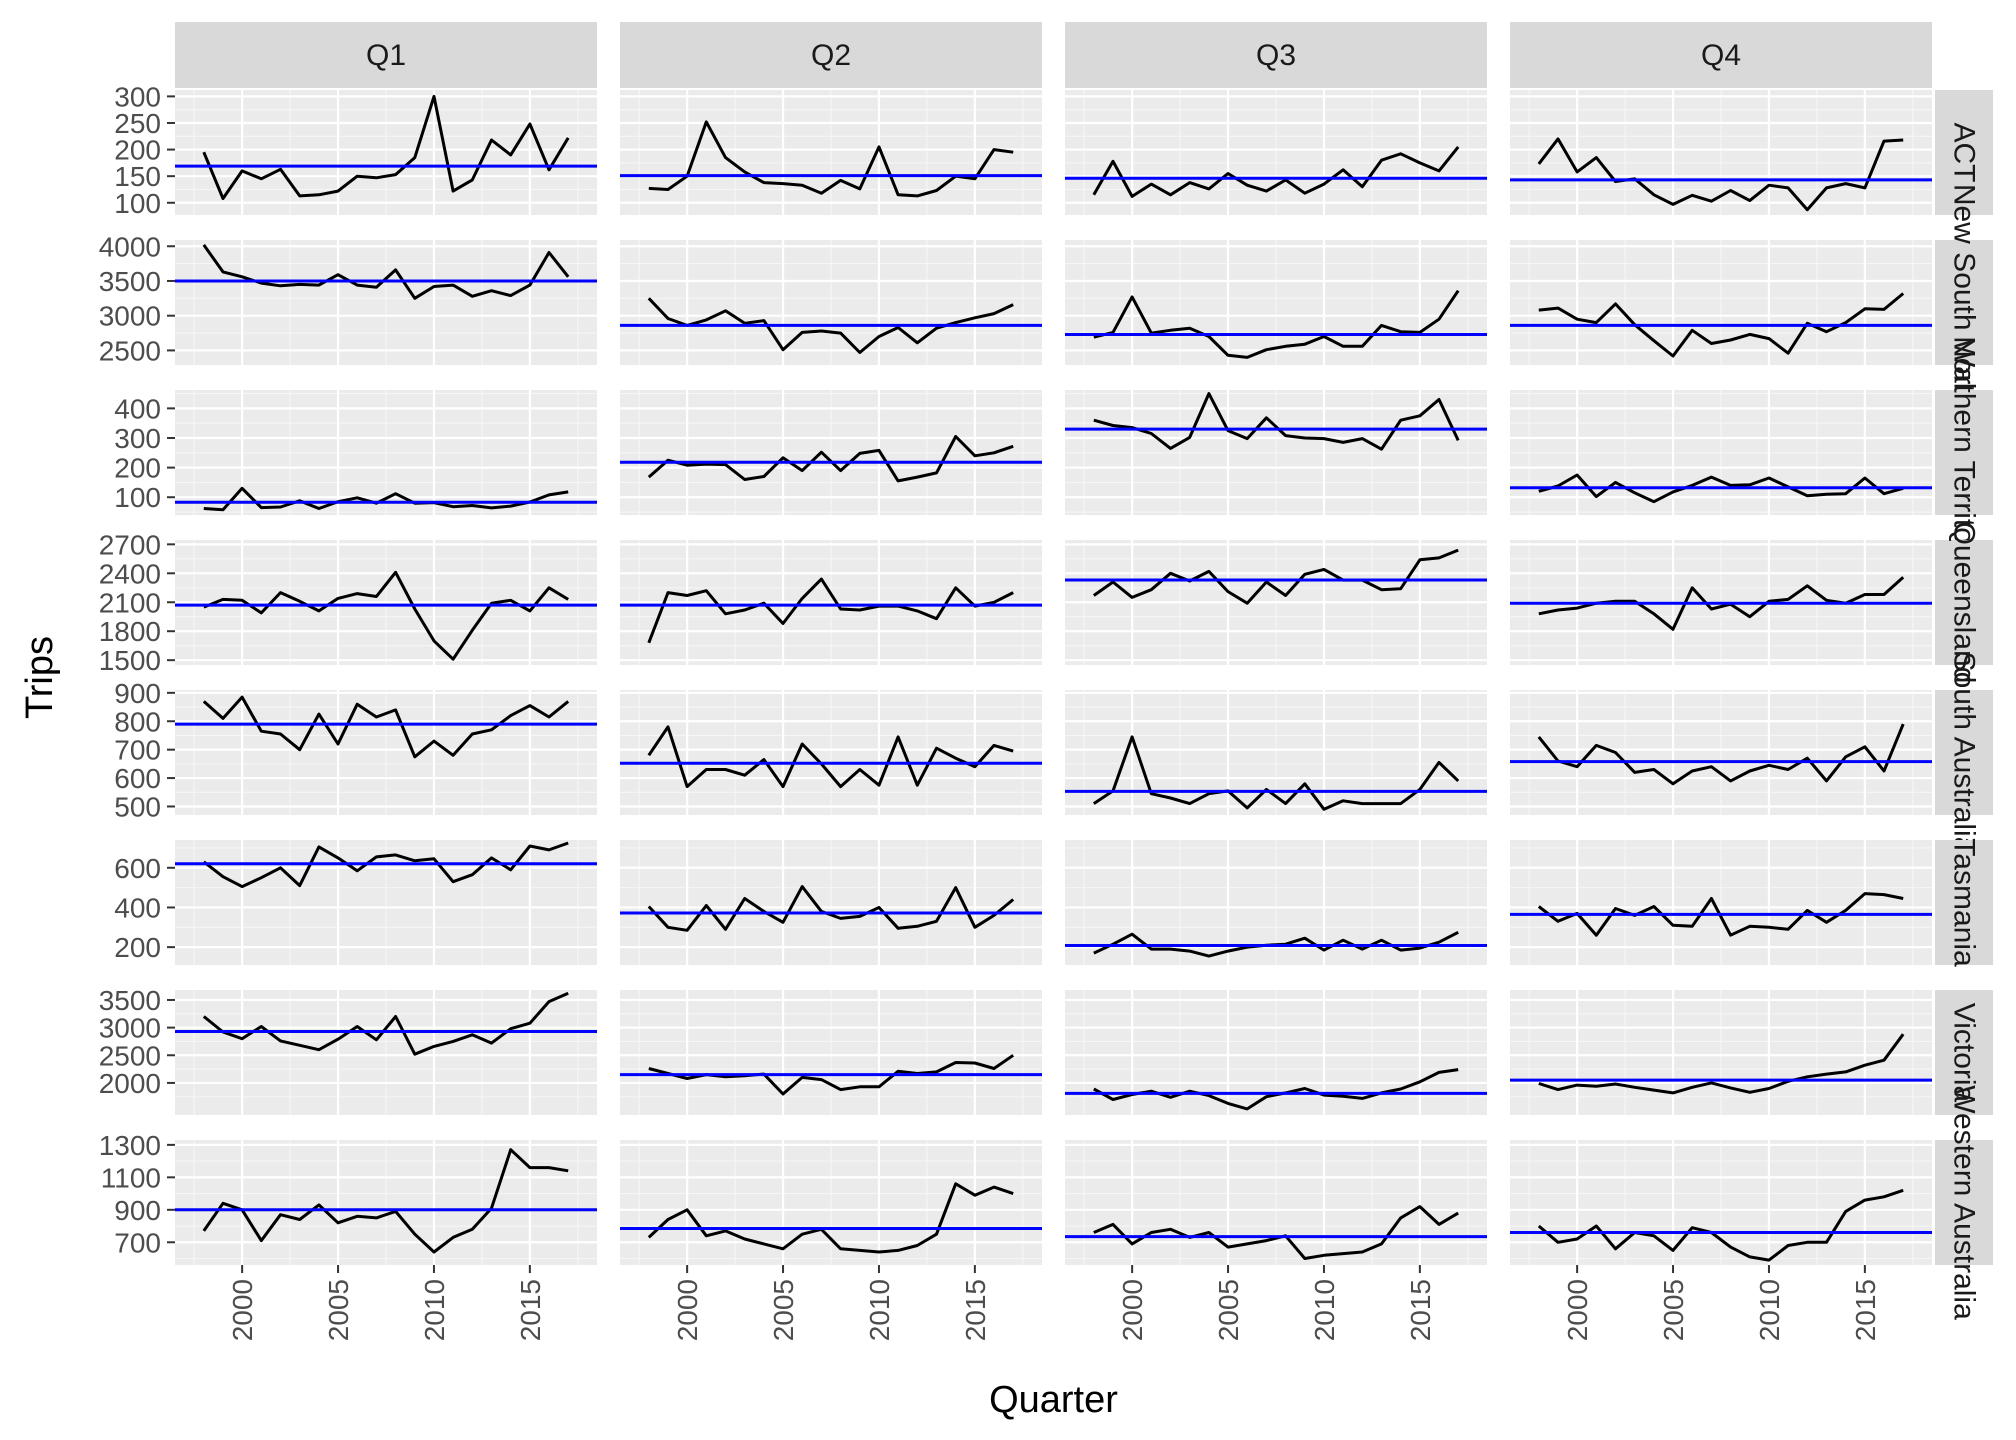  I want to click on strip-northern-territory, so click(1964, 452).